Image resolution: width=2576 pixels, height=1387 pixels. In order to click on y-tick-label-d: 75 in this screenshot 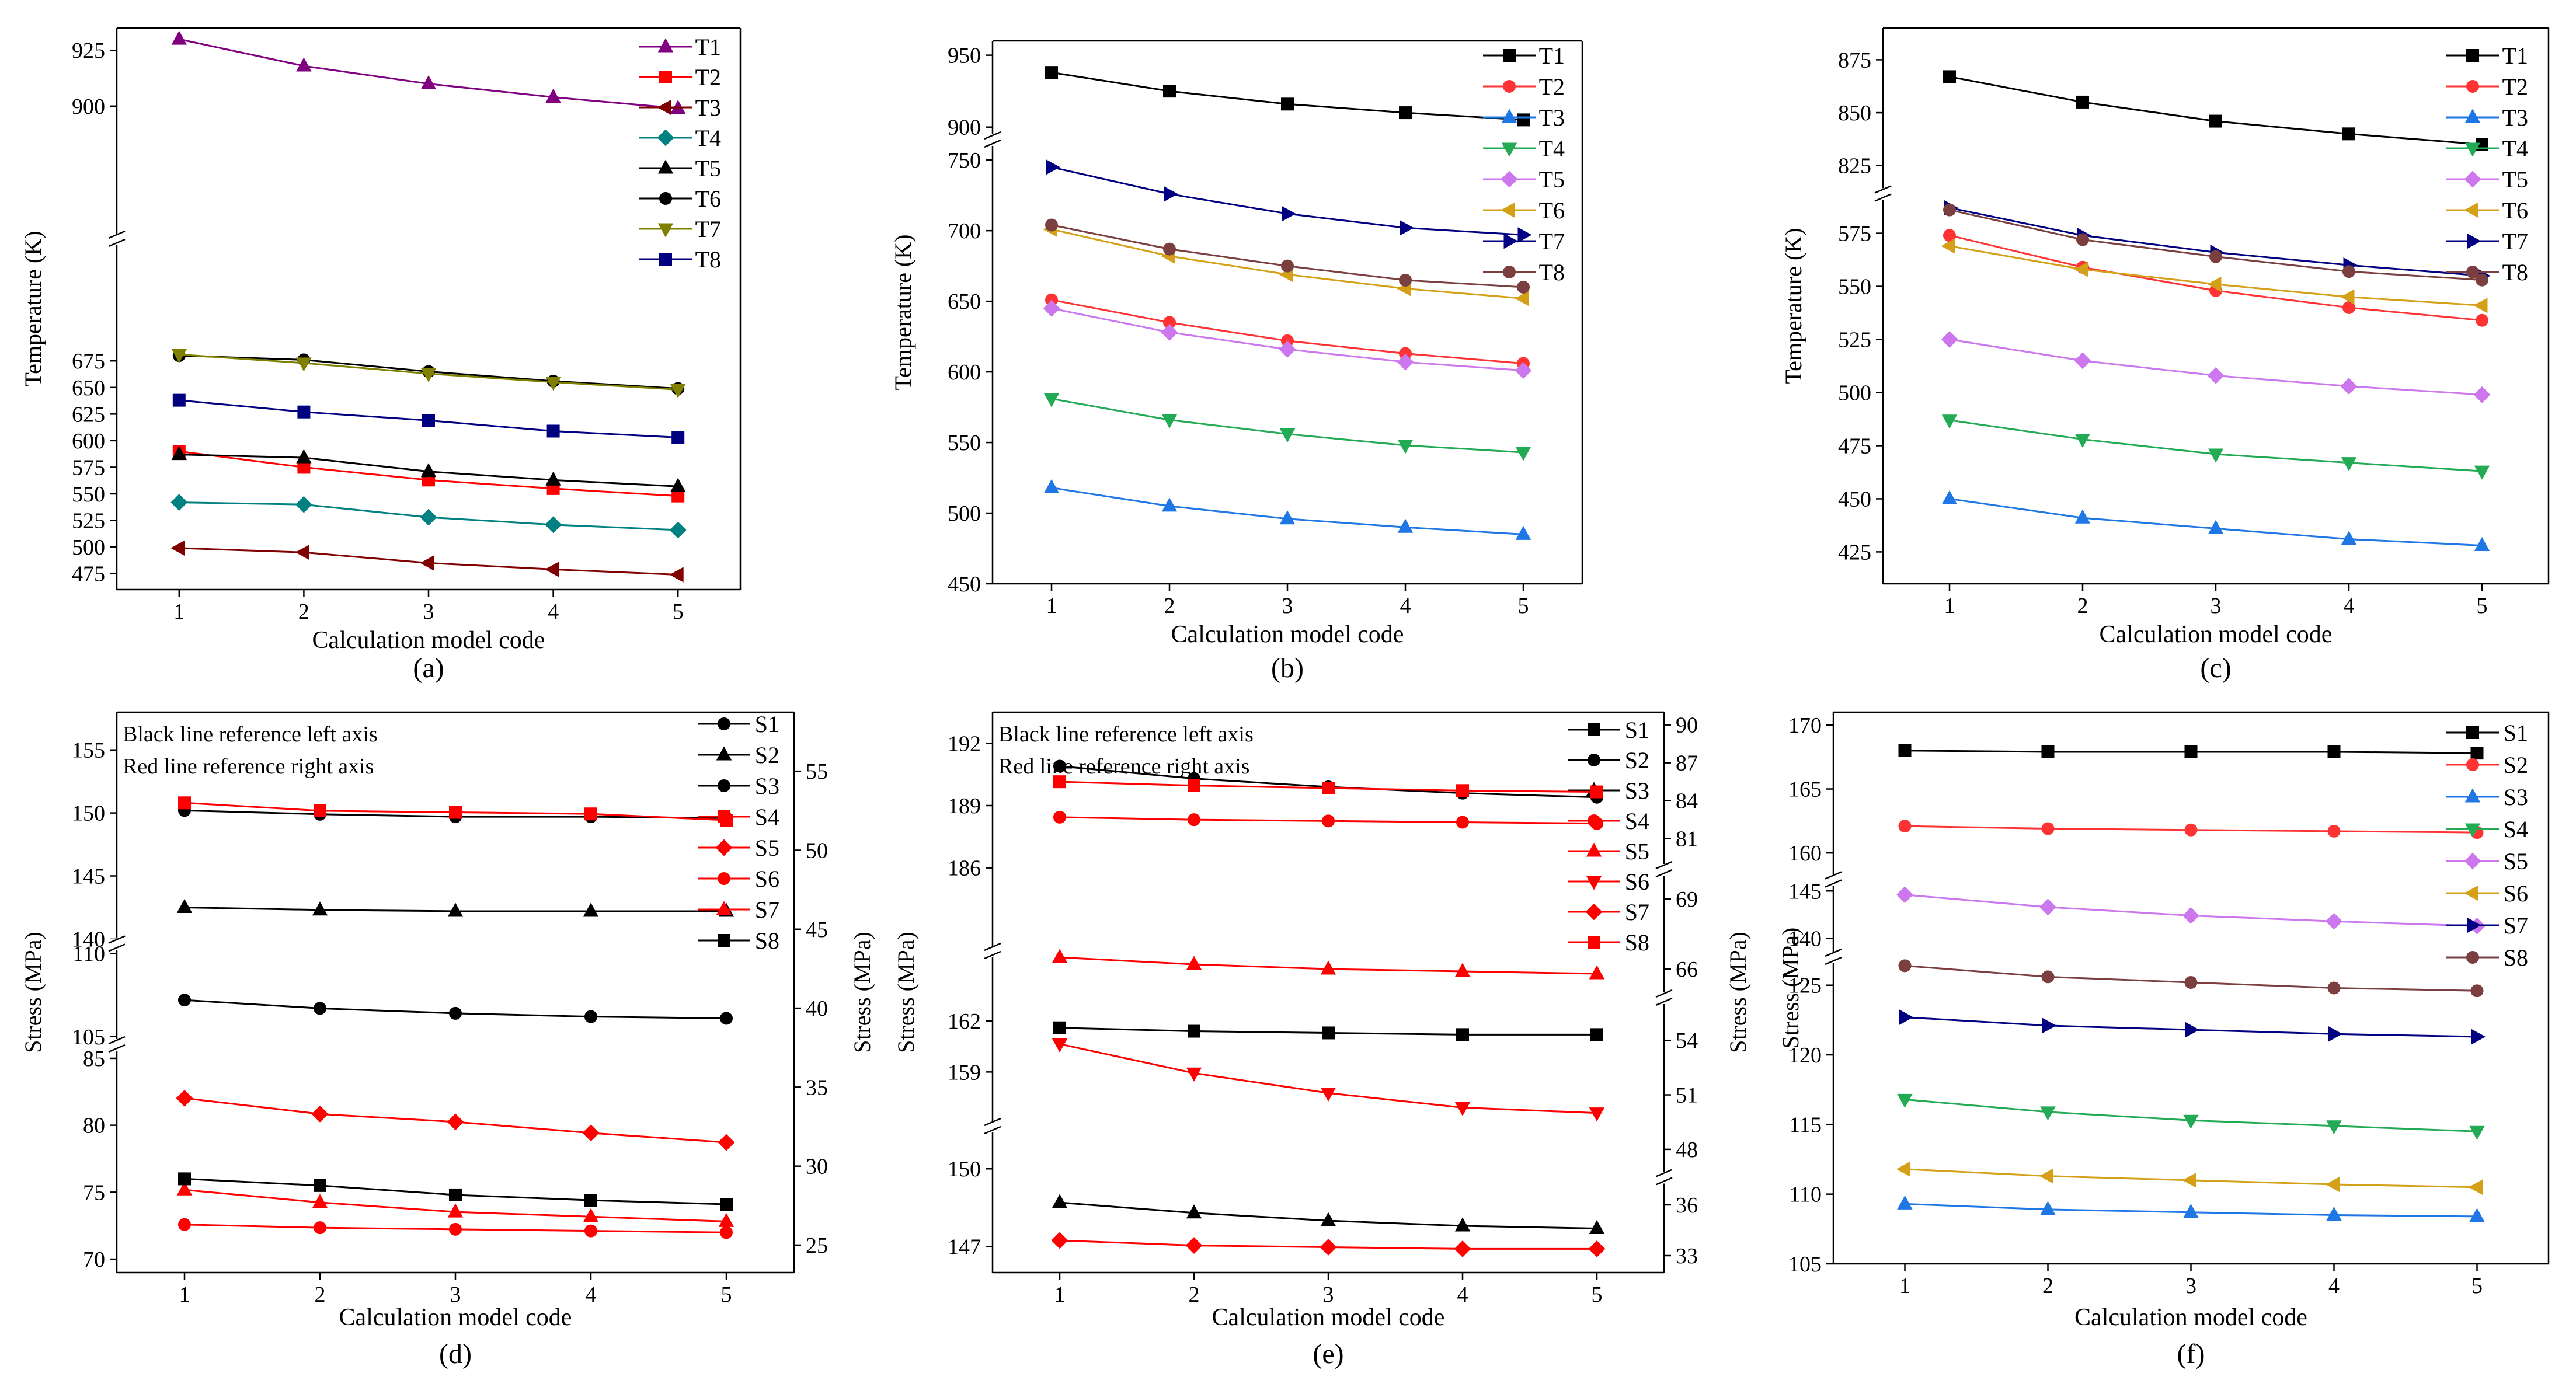, I will do `click(94, 1192)`.